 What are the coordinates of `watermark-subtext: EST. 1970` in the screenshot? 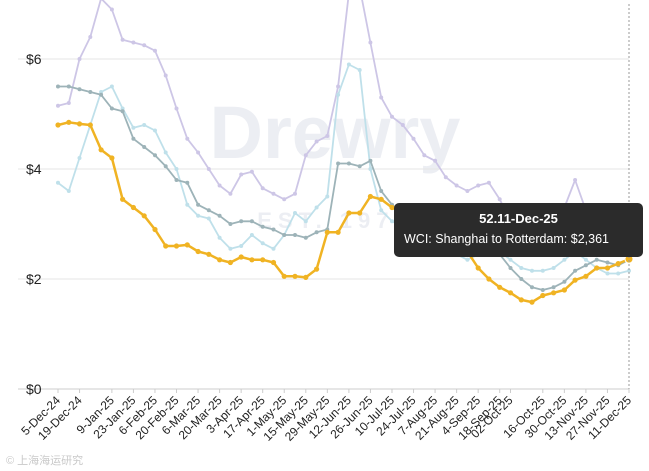 It's located at (335, 220).